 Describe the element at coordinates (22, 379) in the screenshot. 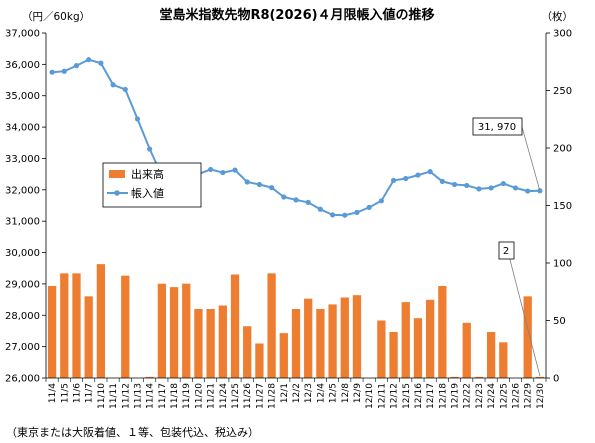

I see `left-tick-label: 26,000` at that location.